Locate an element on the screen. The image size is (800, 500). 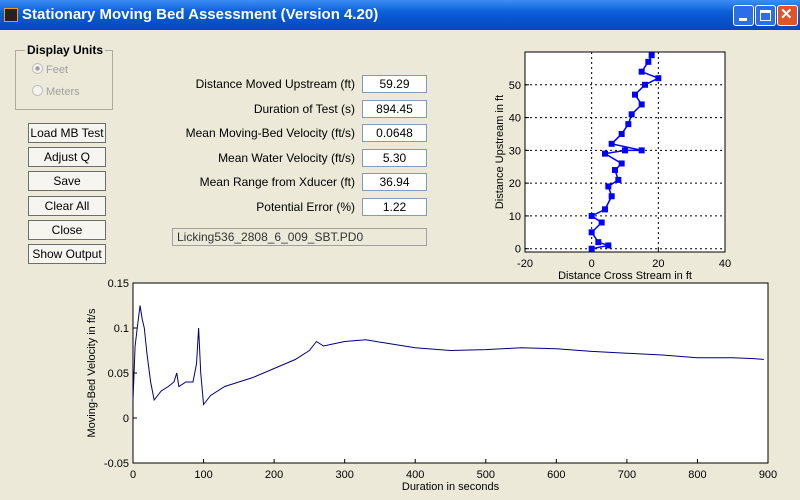
field-value: 0.0648 is located at coordinates (394, 133).